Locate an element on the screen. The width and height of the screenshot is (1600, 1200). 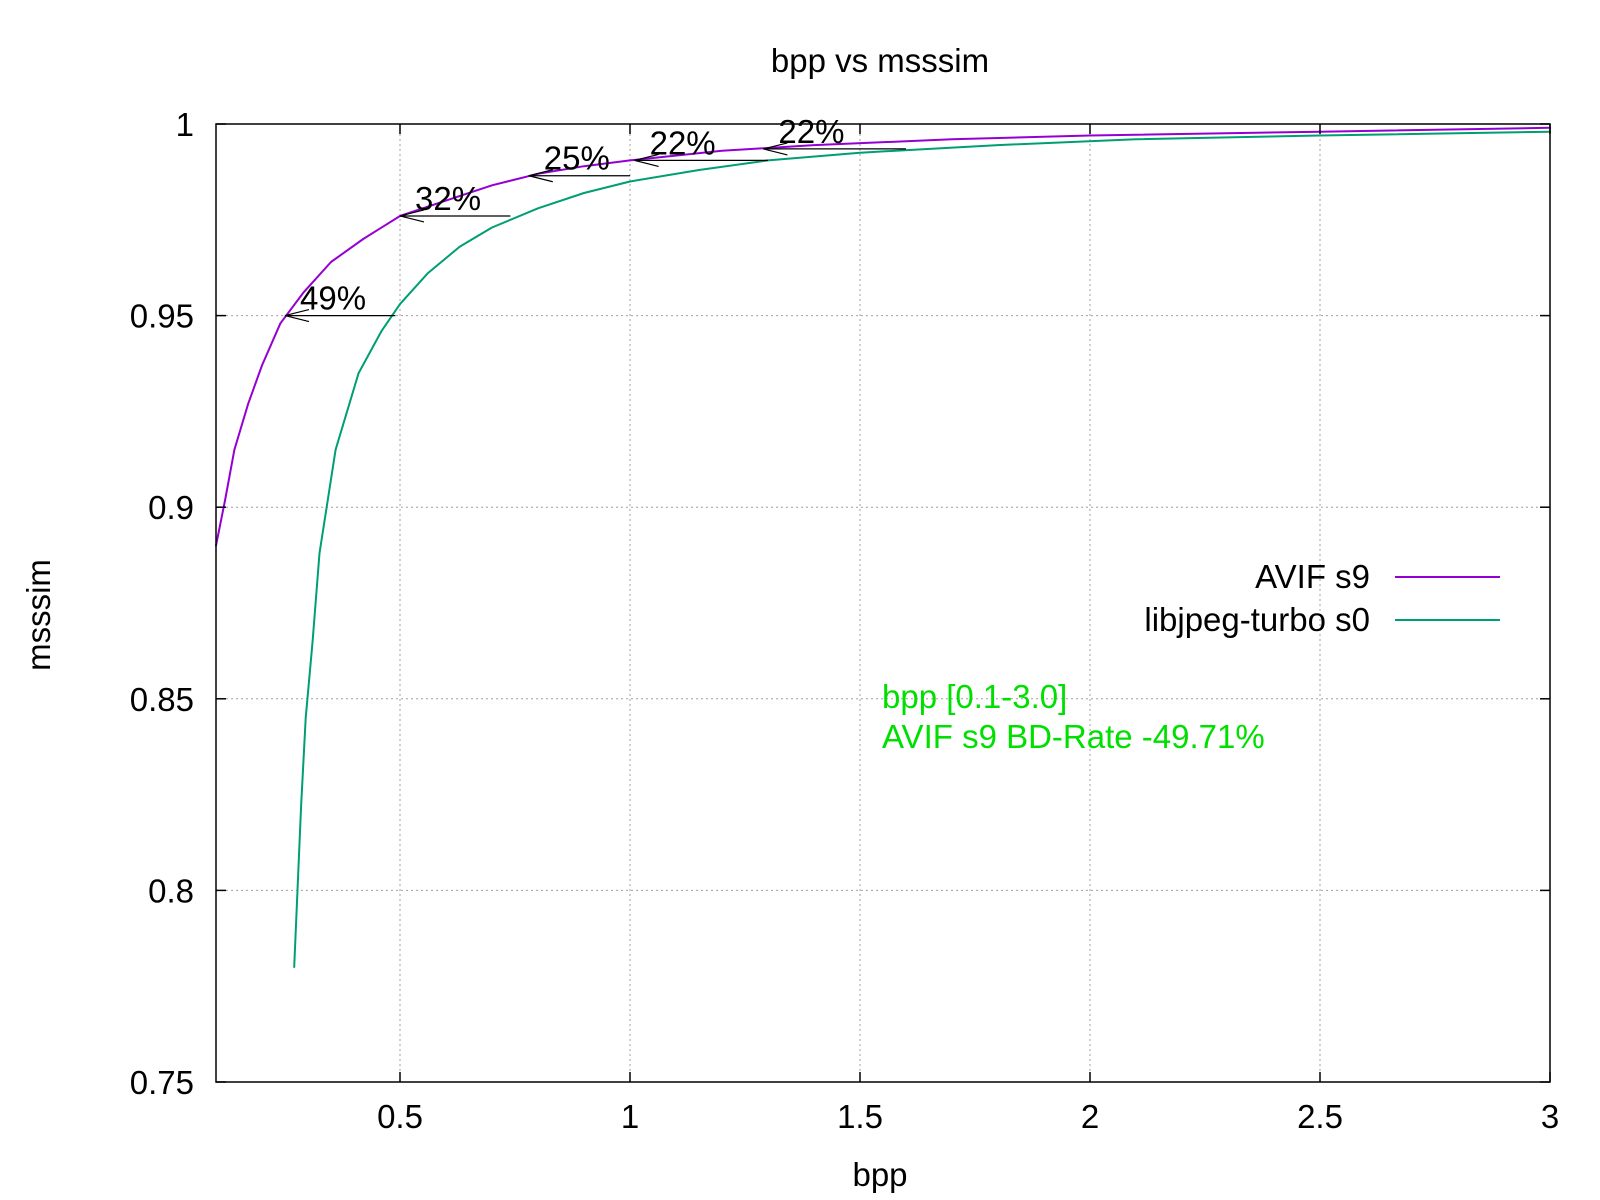
annotation-3: 22% is located at coordinates (701, 145).